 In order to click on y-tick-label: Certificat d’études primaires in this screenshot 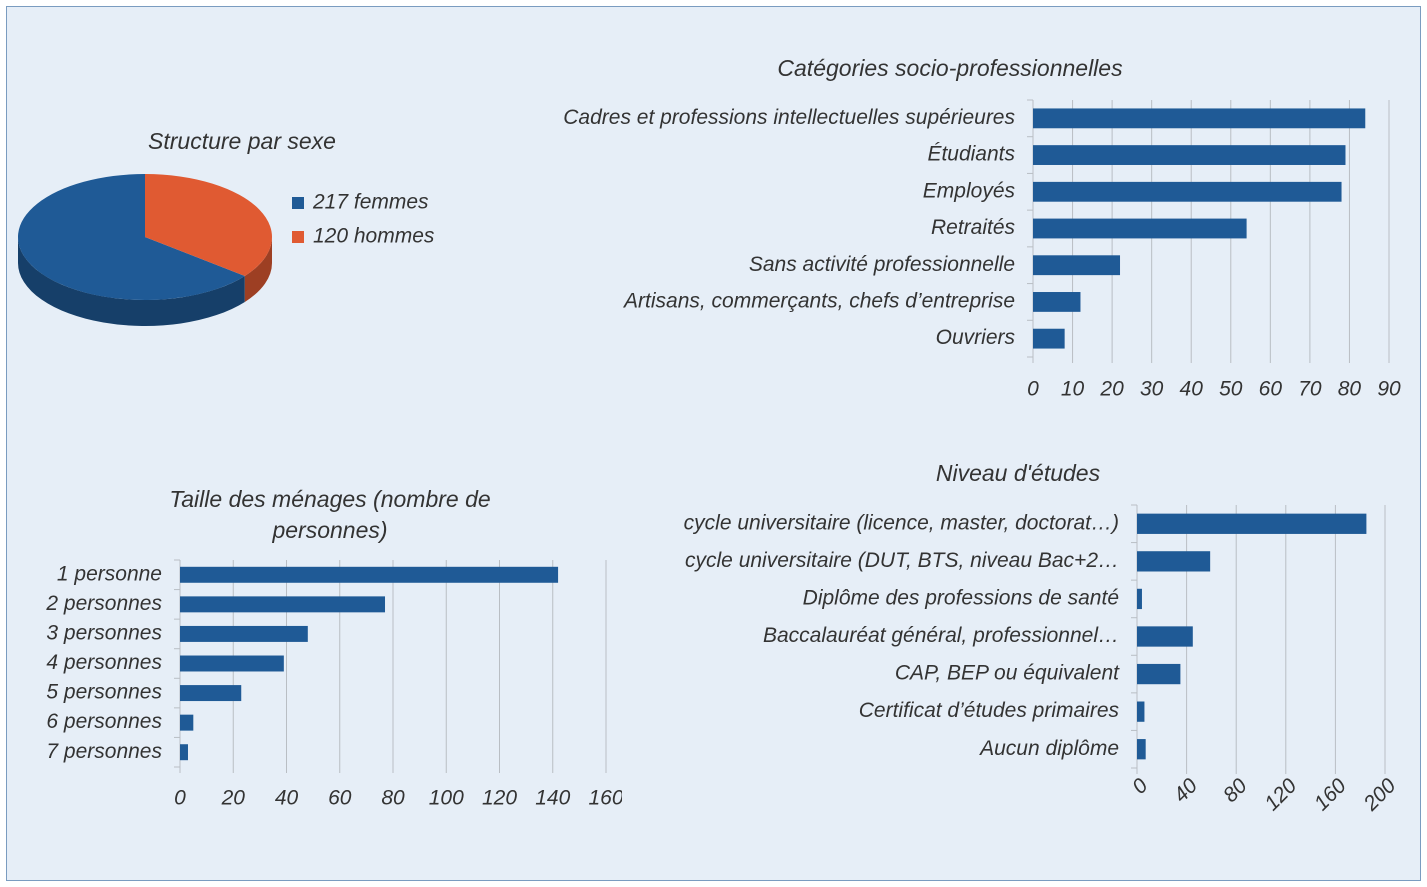, I will do `click(989, 710)`.